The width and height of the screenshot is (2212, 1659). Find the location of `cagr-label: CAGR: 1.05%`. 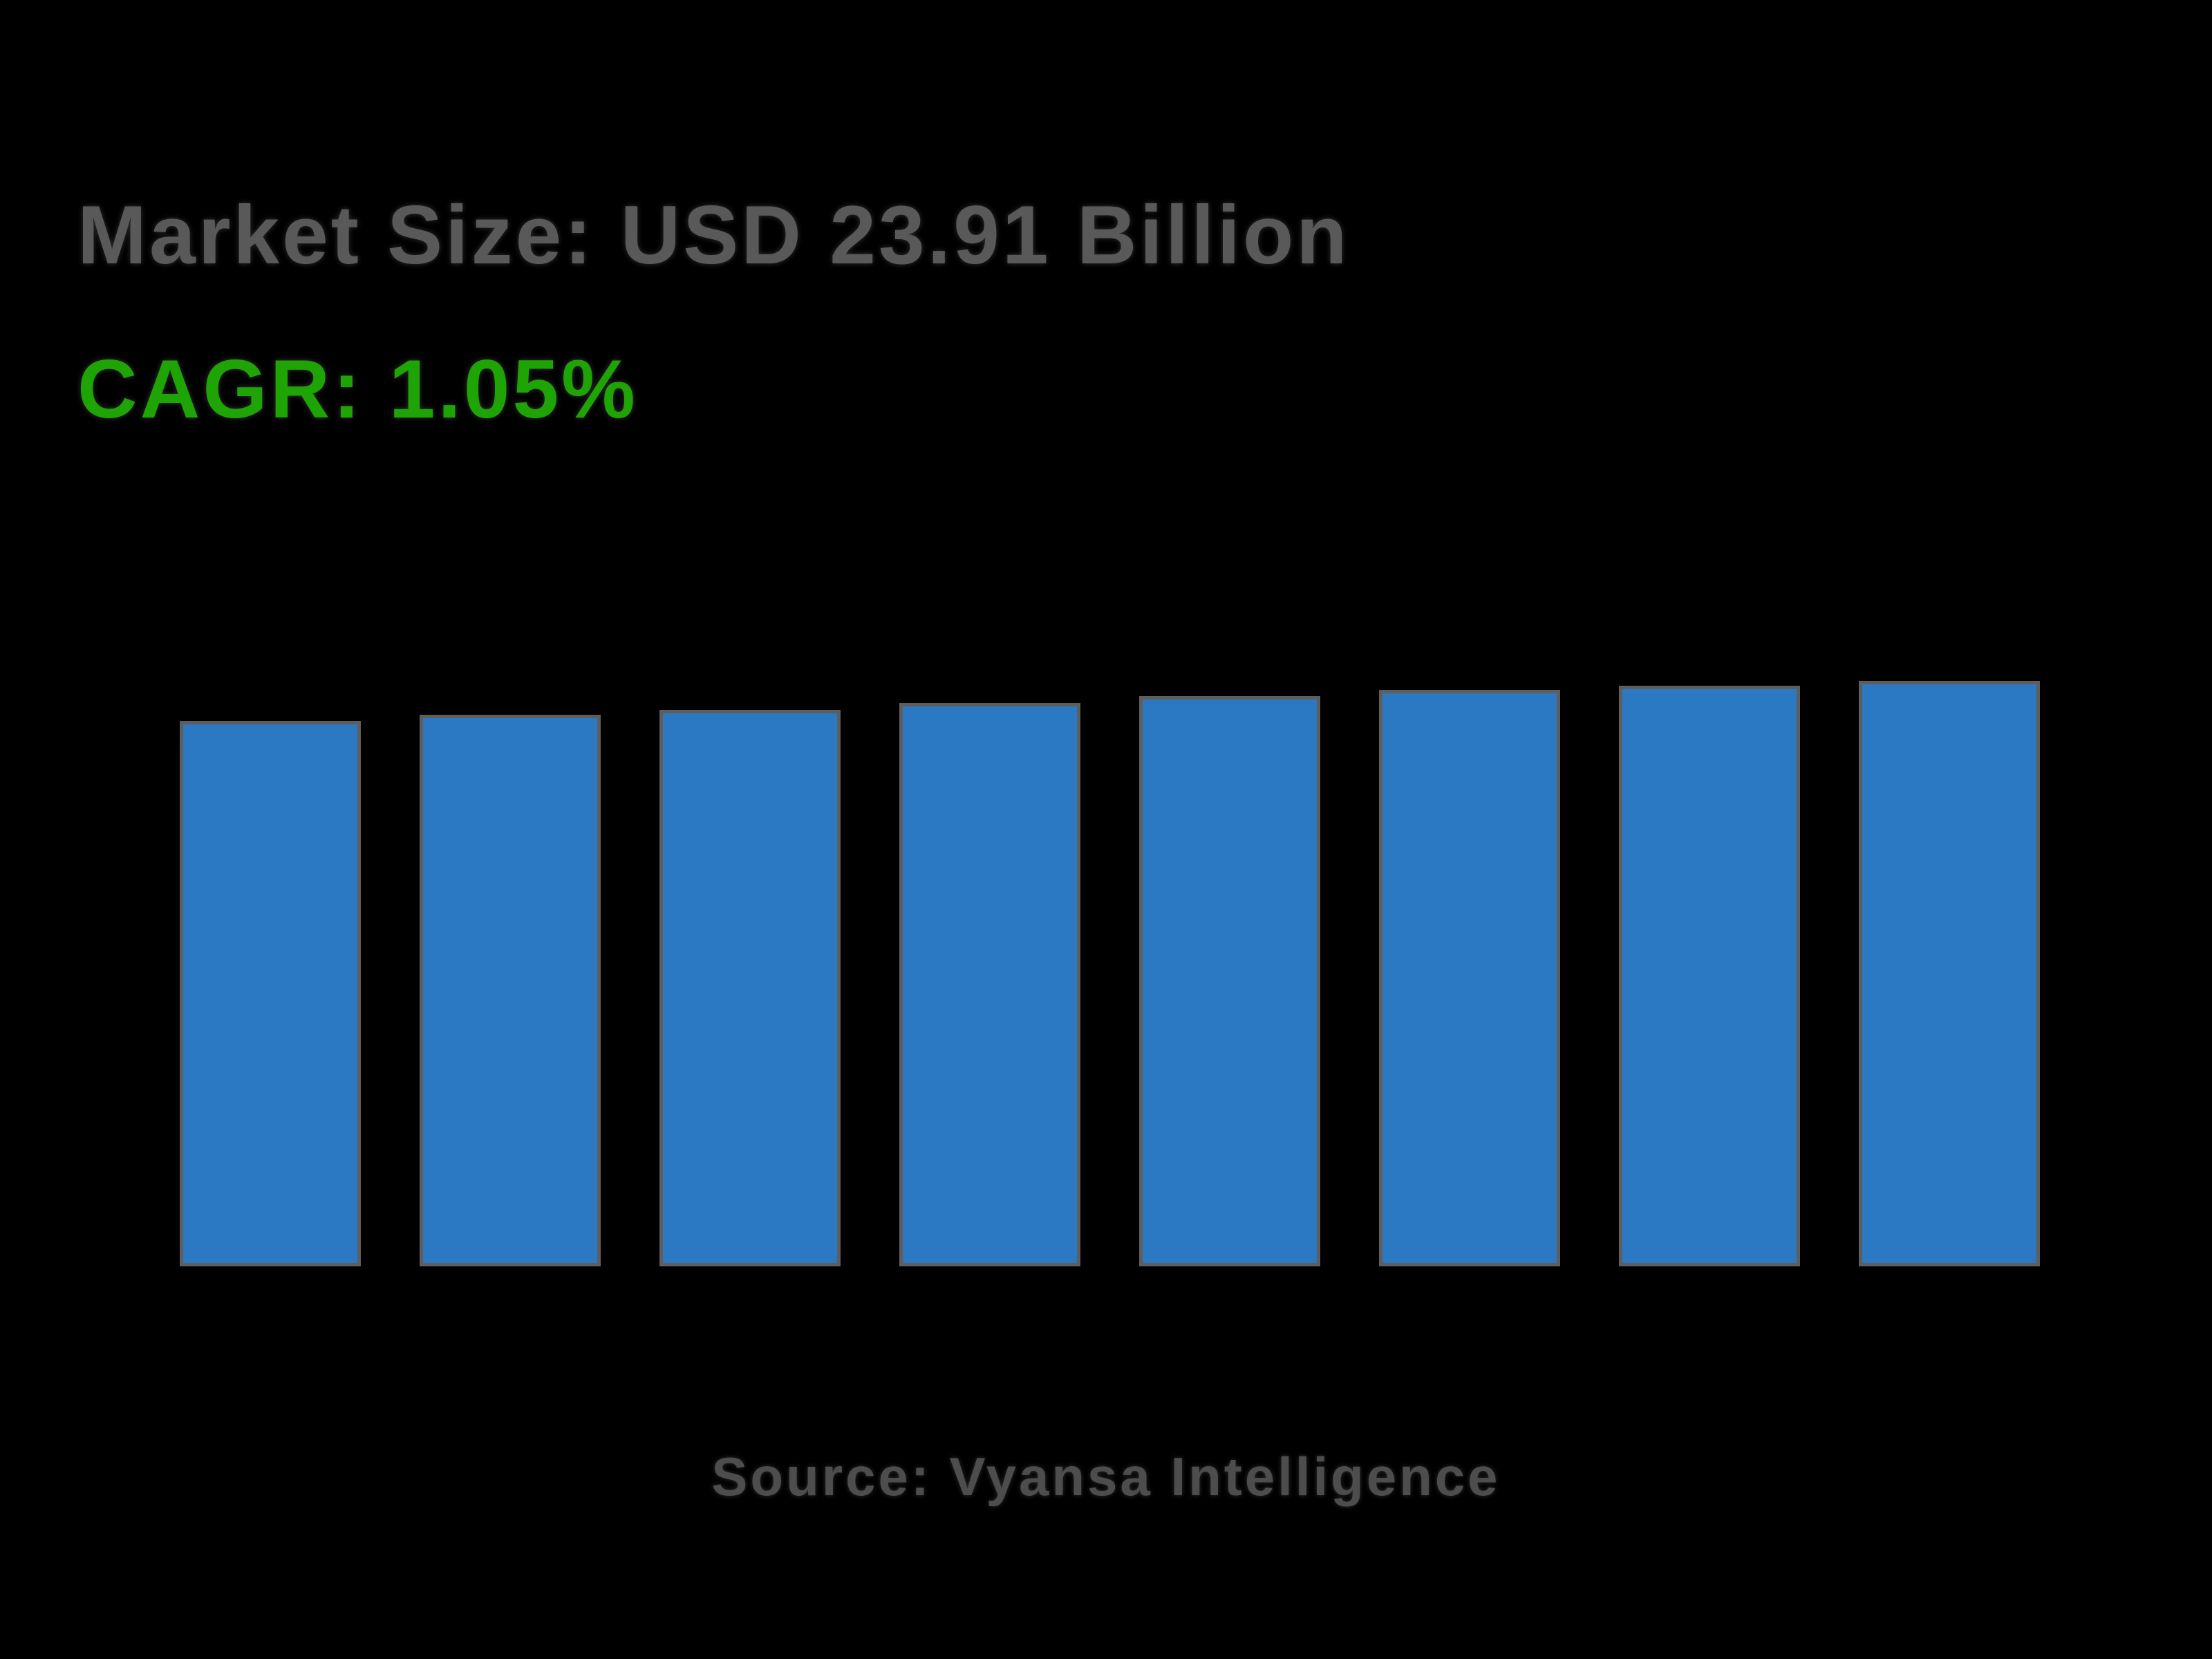

cagr-label: CAGR: 1.05% is located at coordinates (357, 389).